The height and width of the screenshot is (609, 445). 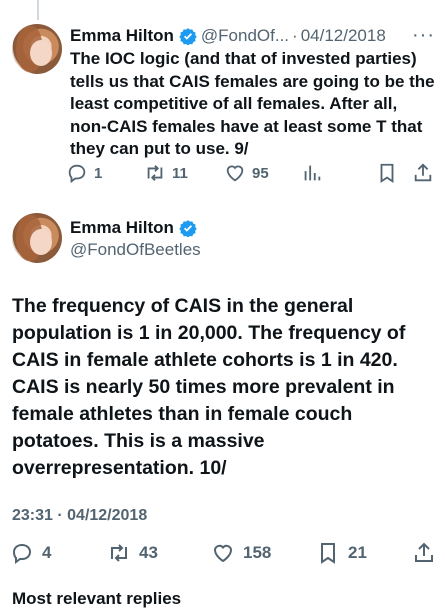 I want to click on reply-button: 1, so click(x=84, y=173).